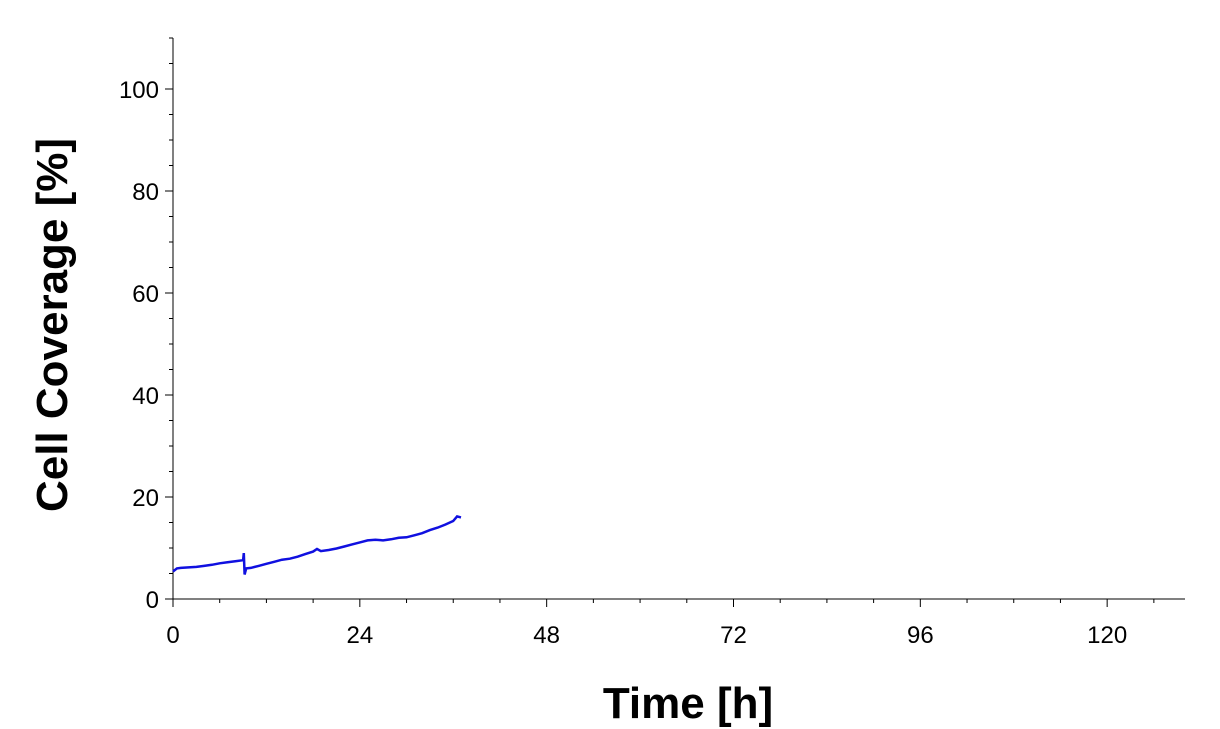  I want to click on y-tick-label: 60, so click(145, 294).